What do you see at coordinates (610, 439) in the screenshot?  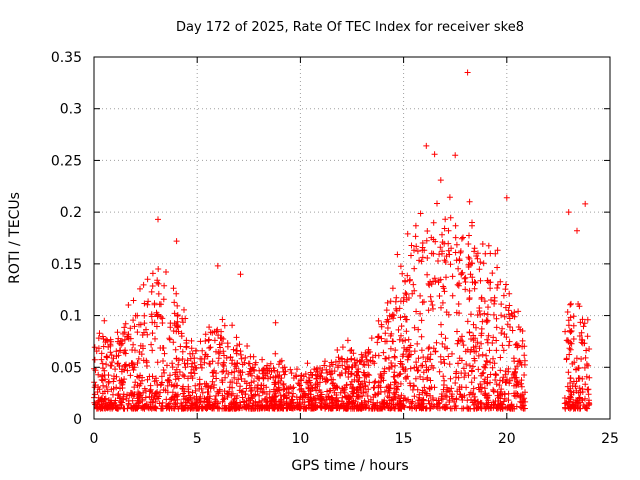 I see `x-tick-label: 25` at bounding box center [610, 439].